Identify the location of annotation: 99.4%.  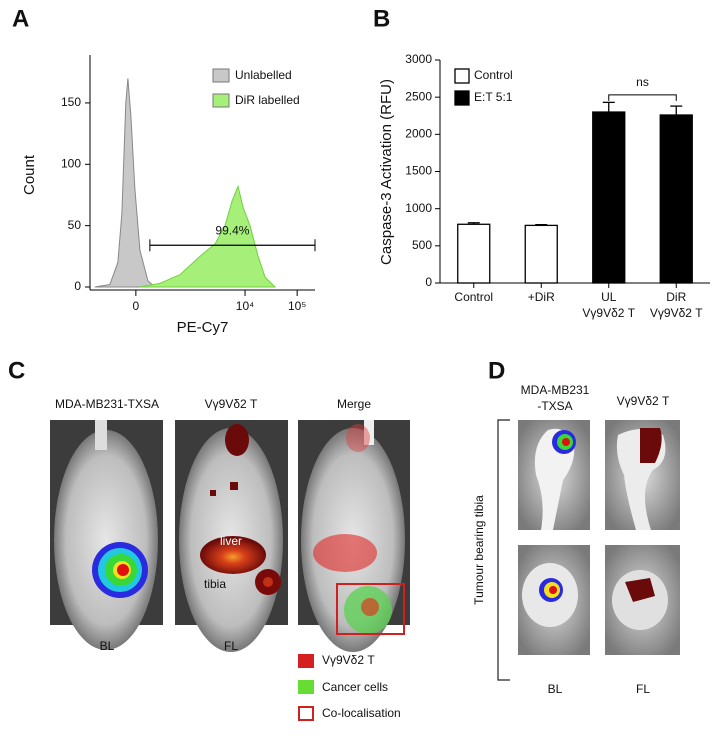
(232, 230).